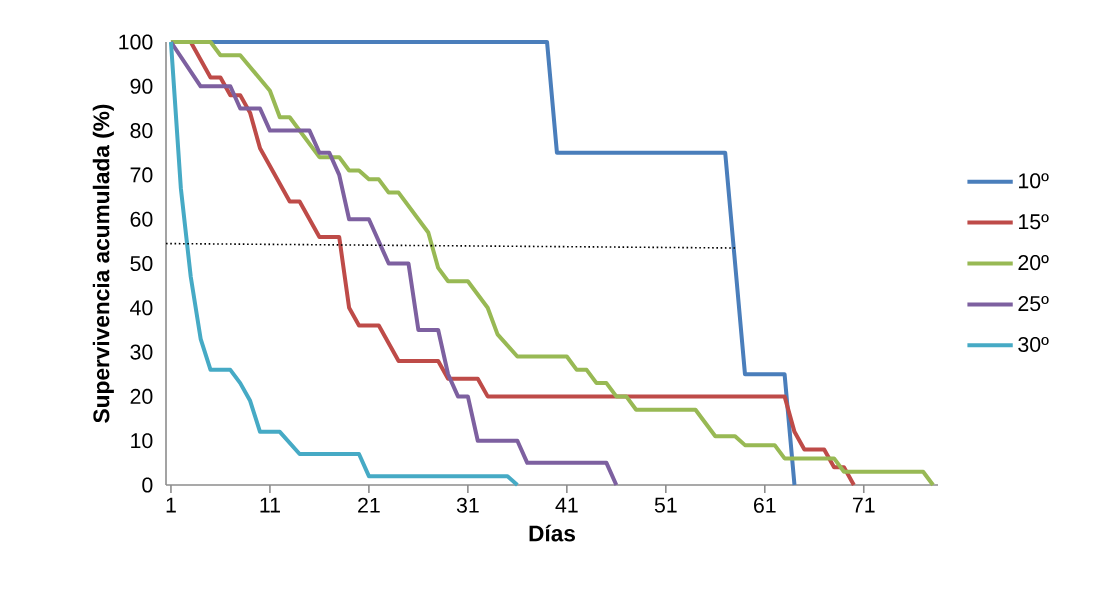 The width and height of the screenshot is (1115, 612). I want to click on y-tick-label: 80, so click(141, 131).